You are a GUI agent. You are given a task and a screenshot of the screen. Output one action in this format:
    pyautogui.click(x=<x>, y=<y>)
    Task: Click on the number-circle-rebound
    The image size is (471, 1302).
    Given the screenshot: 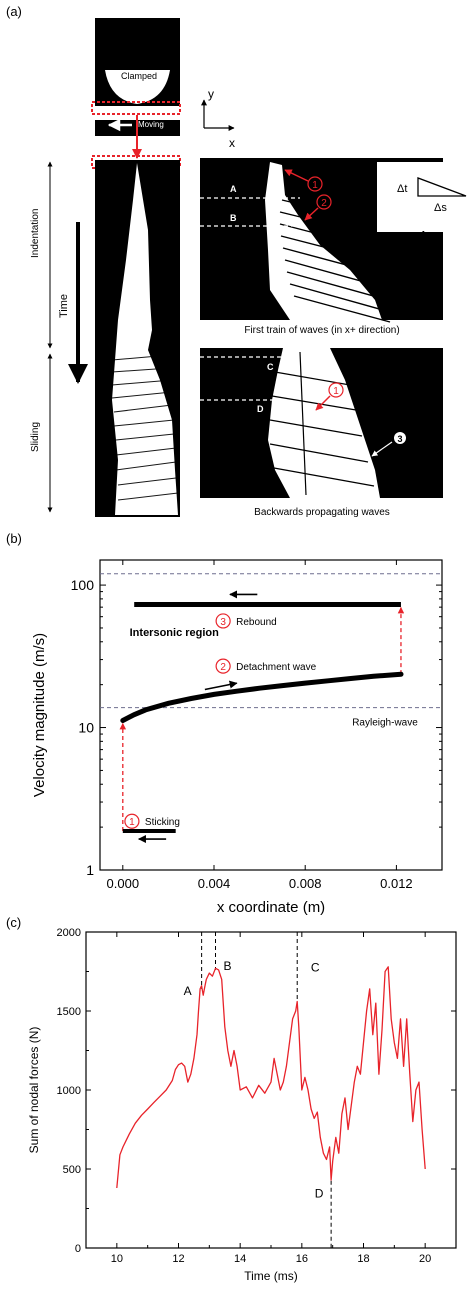 What is the action you would take?
    pyautogui.click(x=223, y=621)
    